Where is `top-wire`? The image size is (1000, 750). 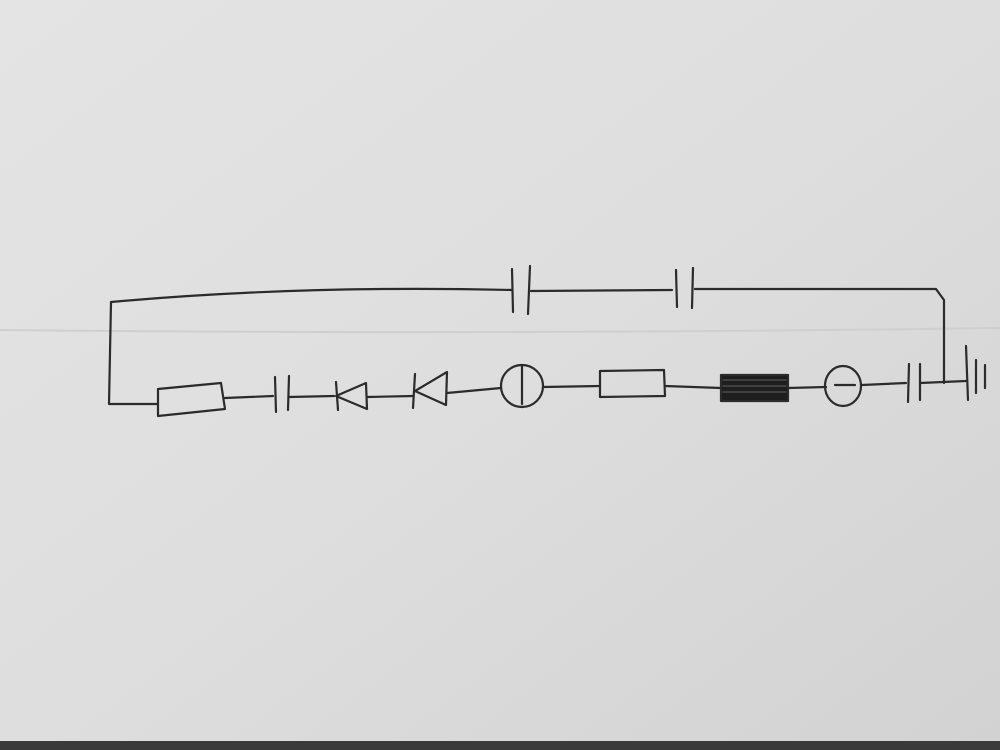
top-wire is located at coordinates (526, 346).